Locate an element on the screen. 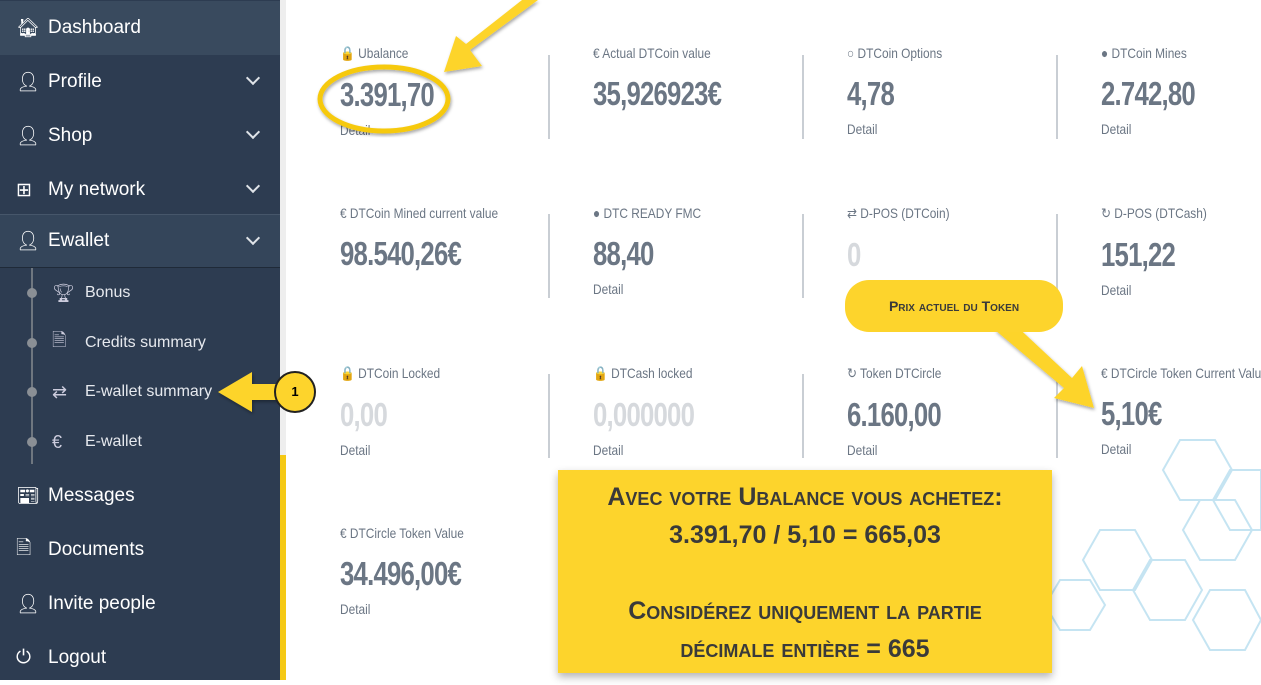 This screenshot has width=1261, height=685. document-icon: 🗎 is located at coordinates (59, 340).